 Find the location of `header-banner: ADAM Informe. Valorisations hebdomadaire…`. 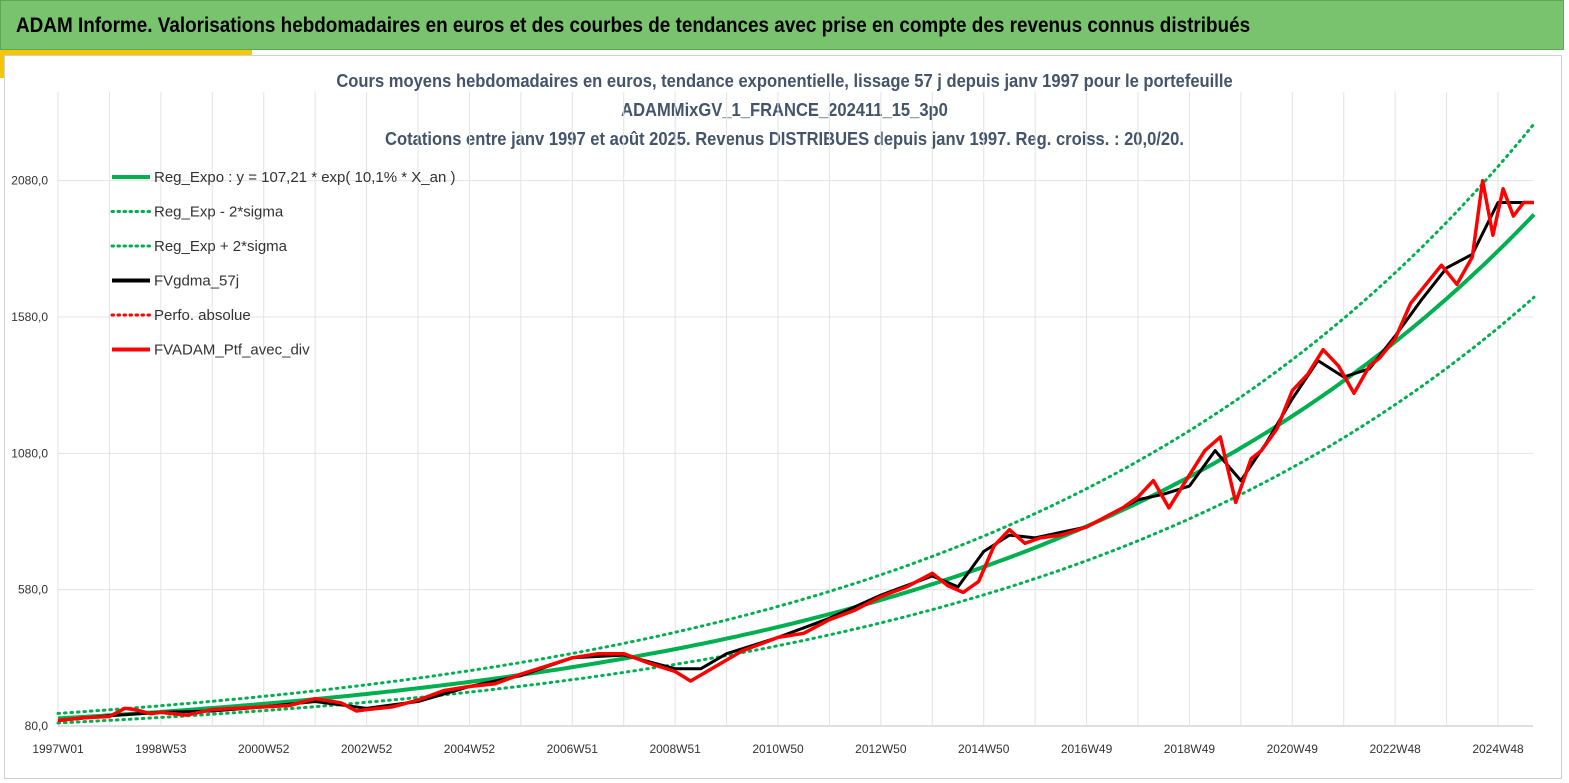

header-banner: ADAM Informe. Valorisations hebdomadaire… is located at coordinates (782, 25).